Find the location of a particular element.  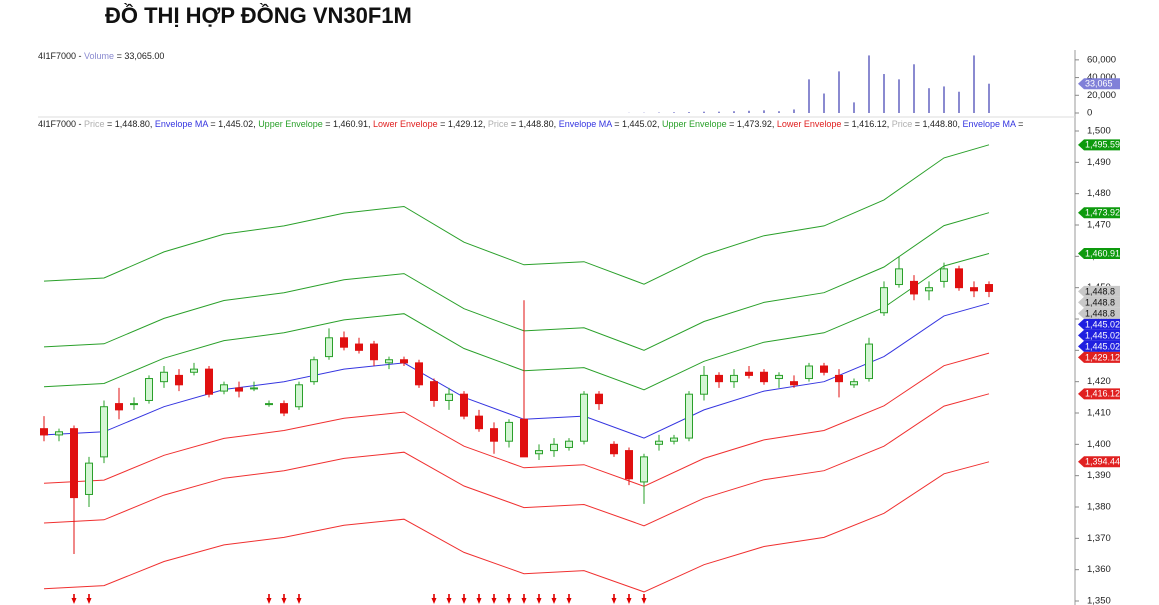

value-tag-label: 1,495.59 is located at coordinates (1102, 145).